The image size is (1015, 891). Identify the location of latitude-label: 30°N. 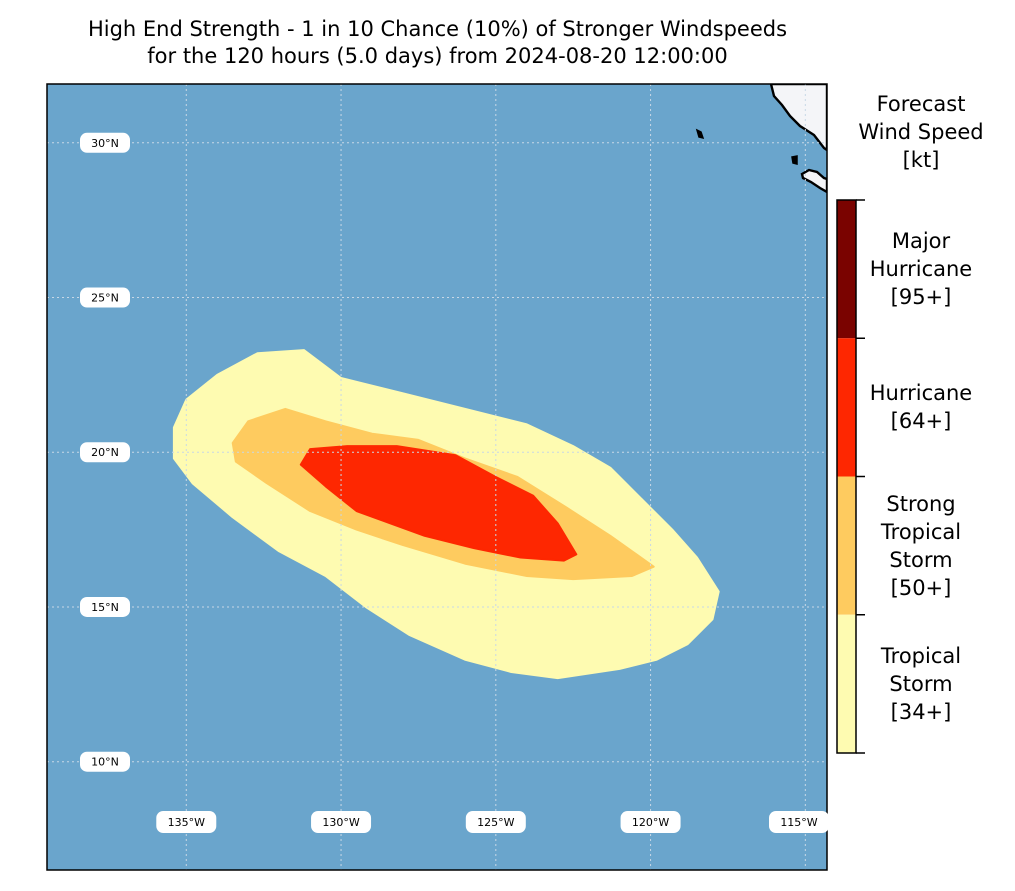
(105, 143).